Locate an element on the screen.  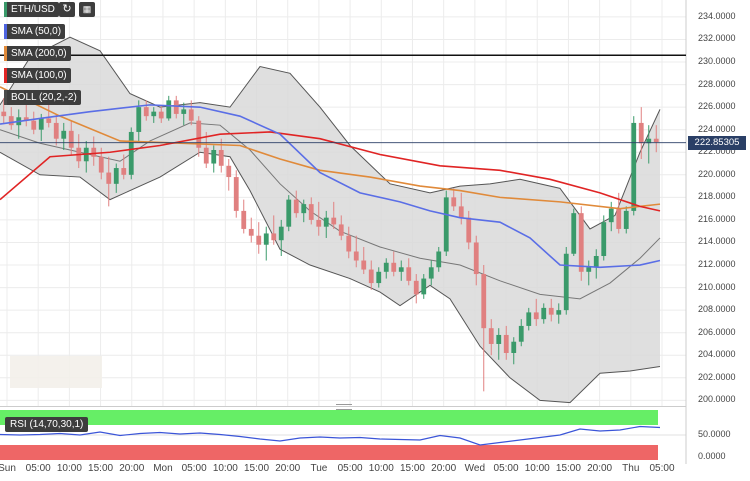
y-tick-label: 228.0000 is located at coordinates (717, 83).